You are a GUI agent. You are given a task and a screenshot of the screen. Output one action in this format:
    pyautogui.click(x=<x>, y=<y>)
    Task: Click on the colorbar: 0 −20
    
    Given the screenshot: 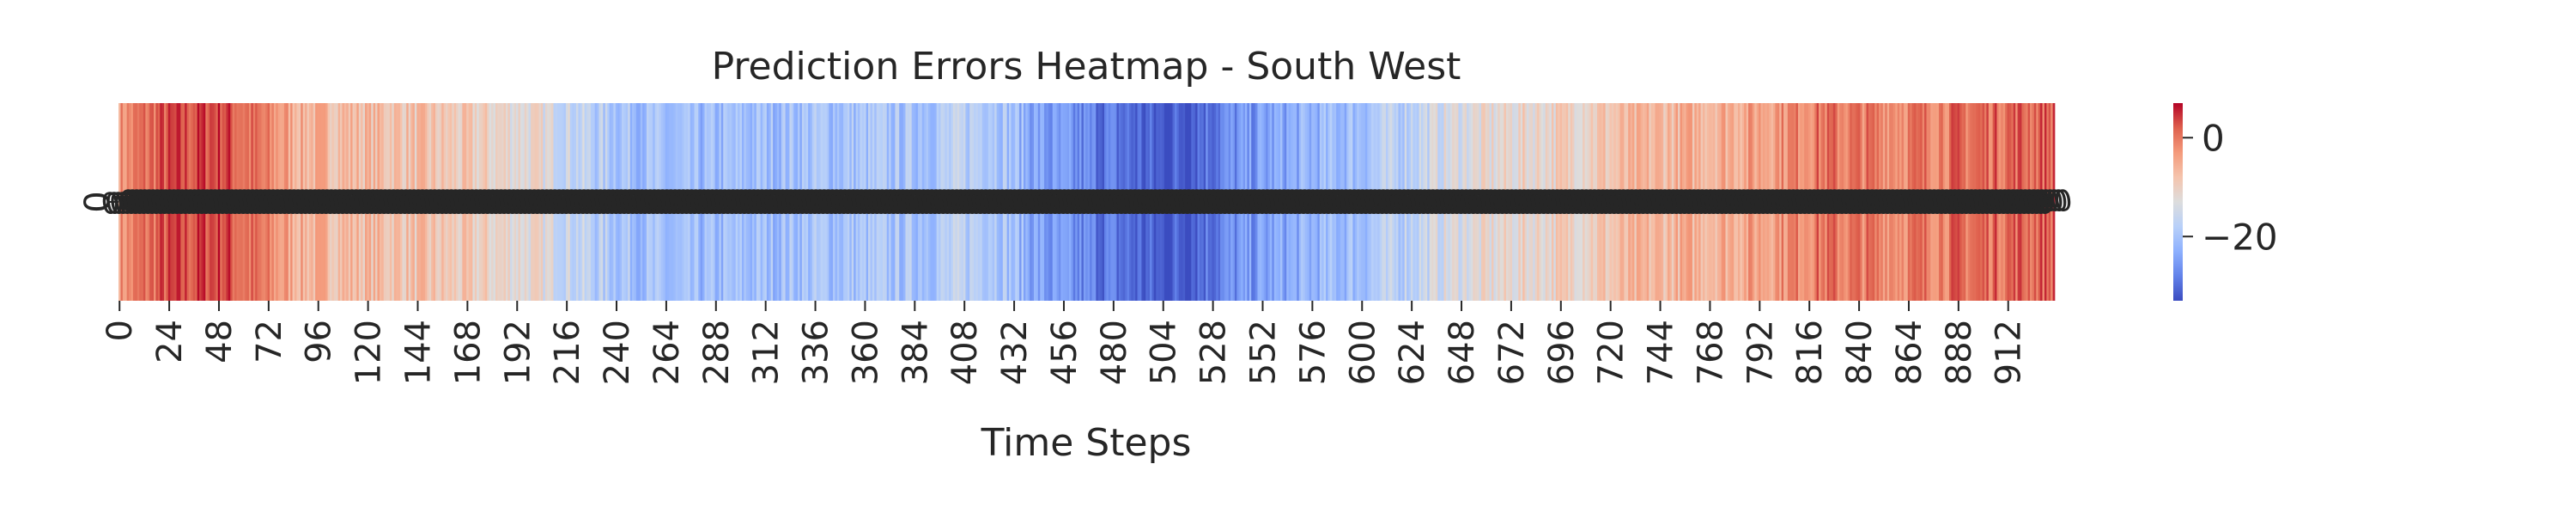 What is the action you would take?
    pyautogui.click(x=2225, y=202)
    